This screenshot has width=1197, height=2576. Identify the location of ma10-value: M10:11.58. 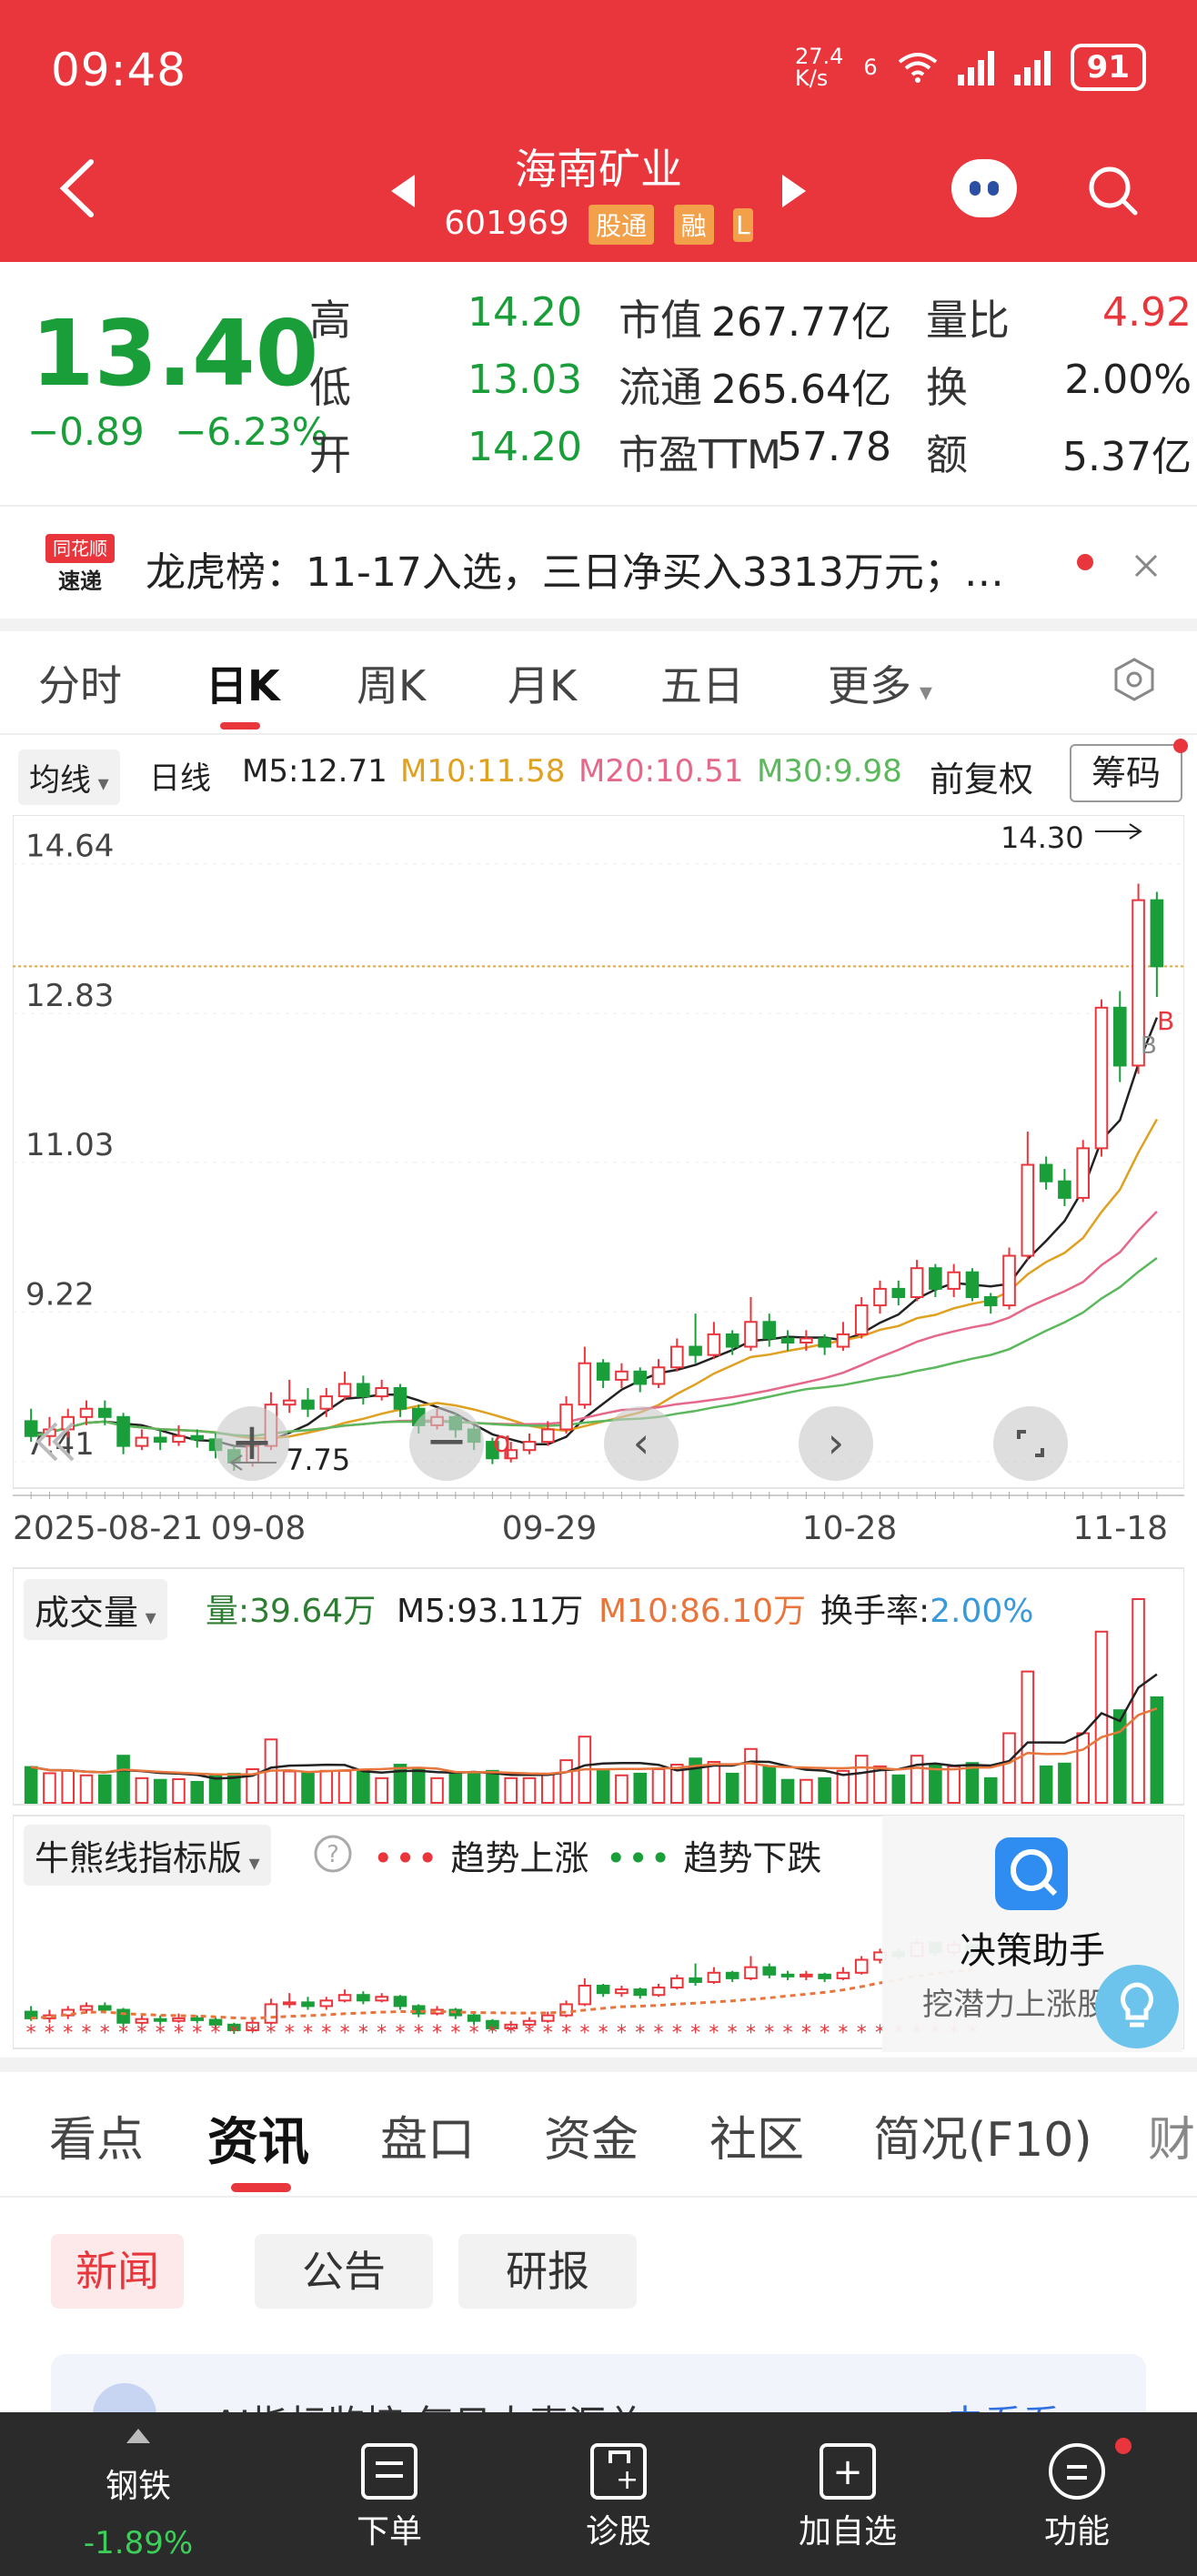
(483, 771).